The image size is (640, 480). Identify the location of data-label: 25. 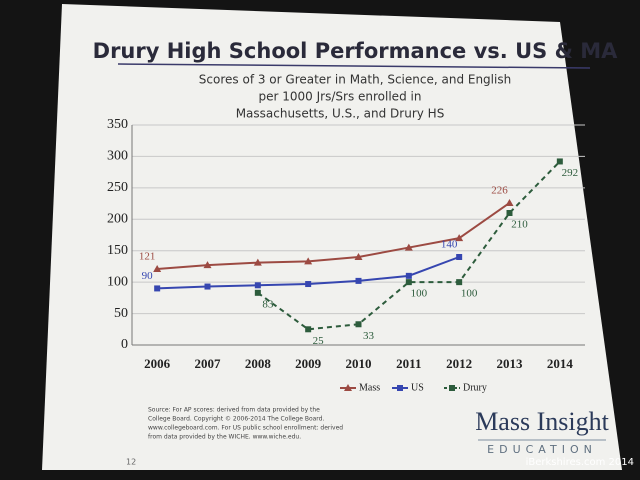
(319, 341).